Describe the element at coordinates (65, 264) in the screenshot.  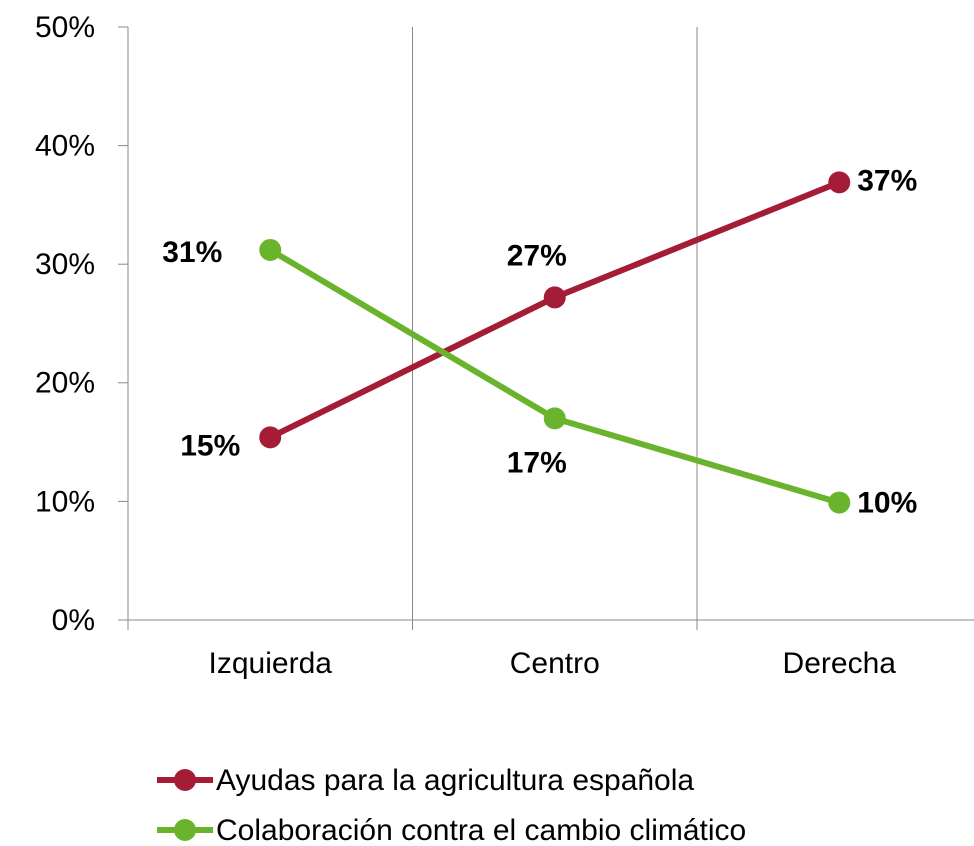
I see `y-tick-label: 30%` at that location.